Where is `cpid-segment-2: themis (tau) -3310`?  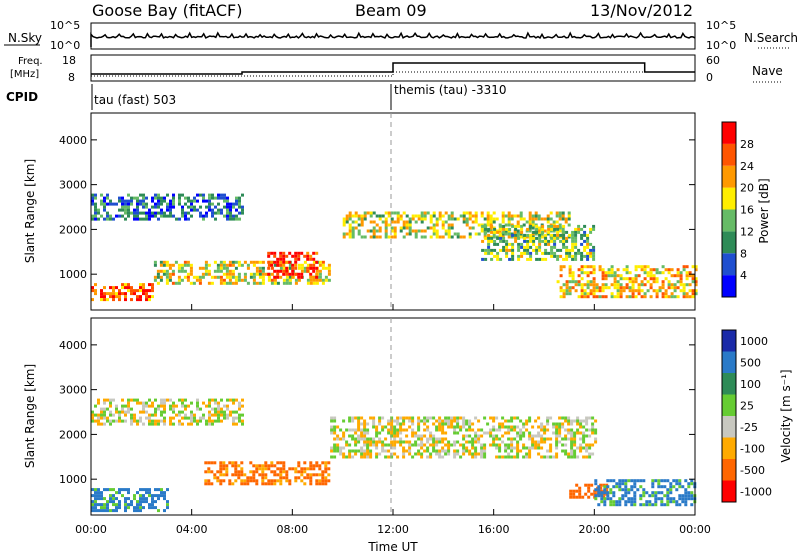
cpid-segment-2: themis (tau) -3310 is located at coordinates (450, 90).